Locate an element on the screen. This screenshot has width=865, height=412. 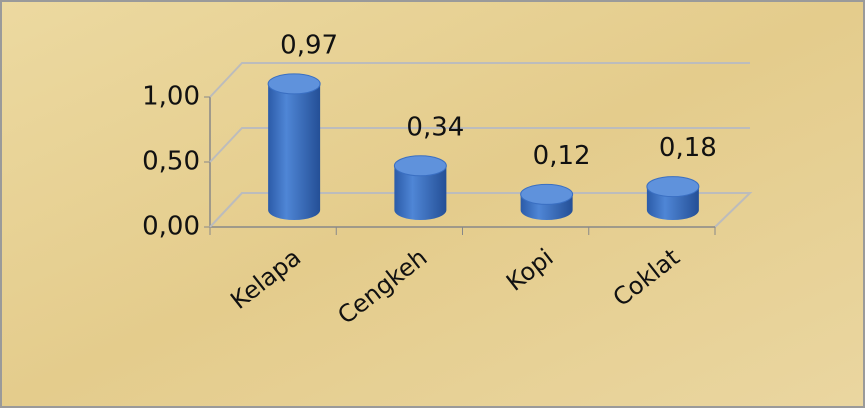
data-label: 0,12 is located at coordinates (562, 156).